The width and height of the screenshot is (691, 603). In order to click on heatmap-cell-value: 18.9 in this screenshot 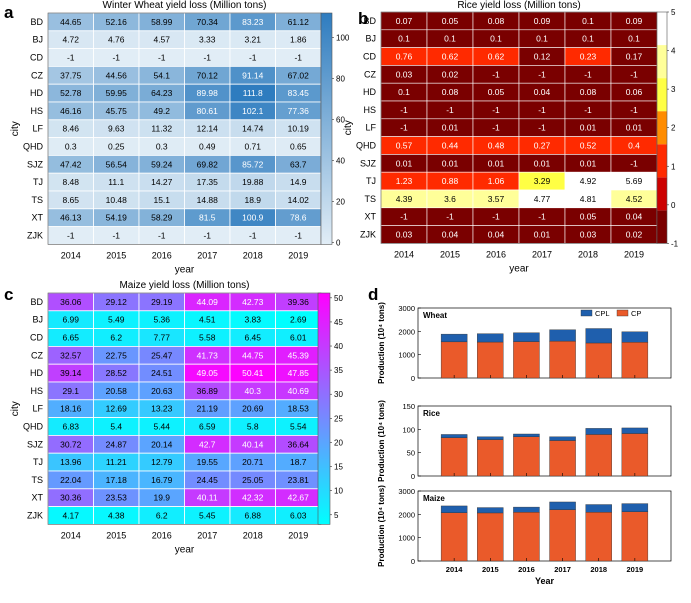, I will do `click(252, 200)`.